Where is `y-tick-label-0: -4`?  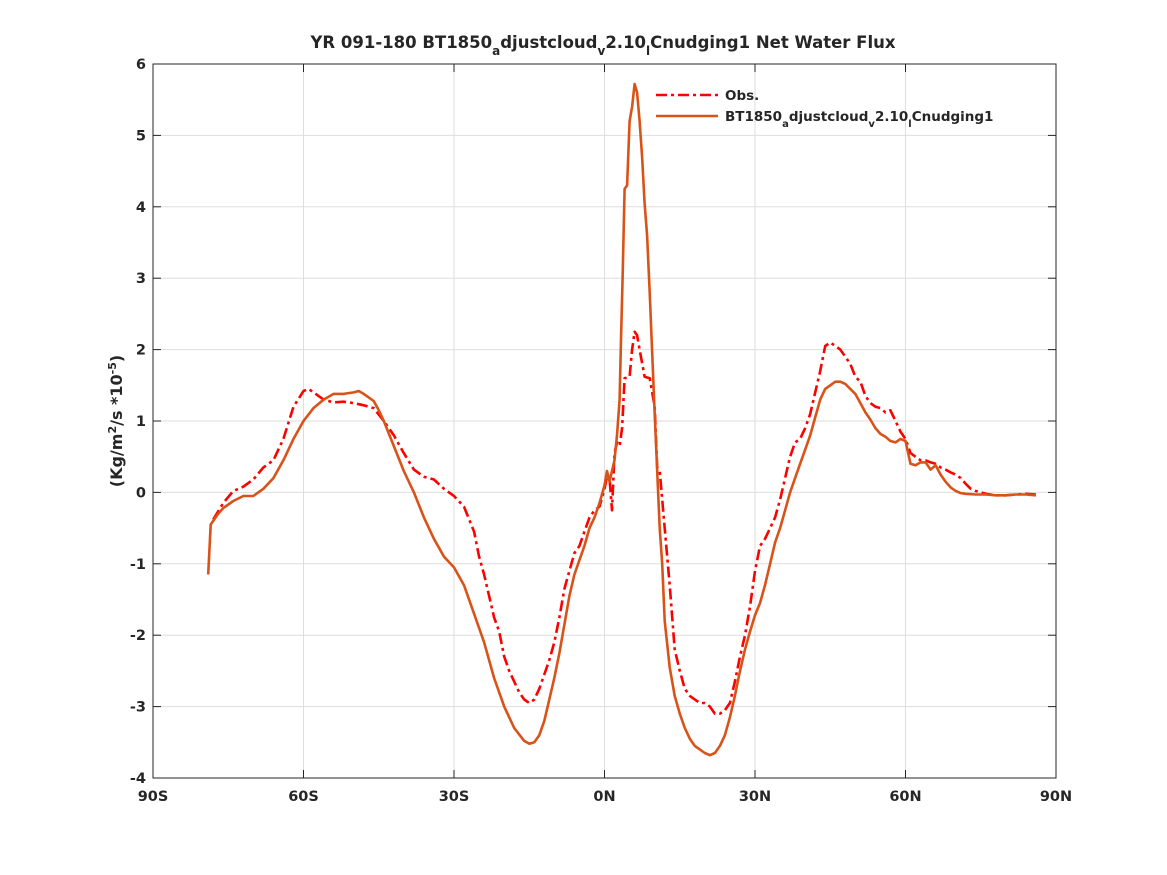
y-tick-label-0: -4 is located at coordinates (138, 779).